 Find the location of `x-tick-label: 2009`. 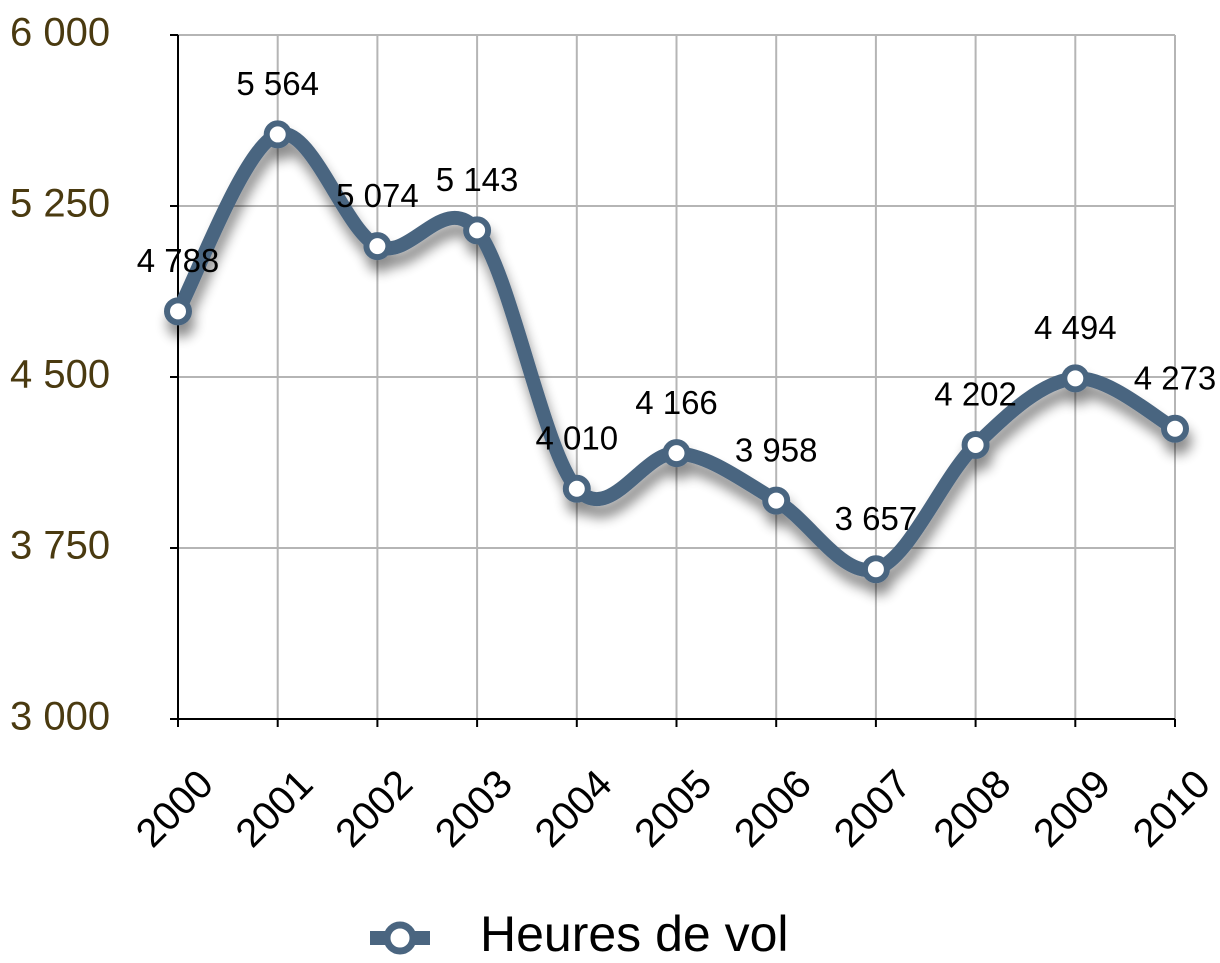

x-tick-label: 2009 is located at coordinates (1072, 809).